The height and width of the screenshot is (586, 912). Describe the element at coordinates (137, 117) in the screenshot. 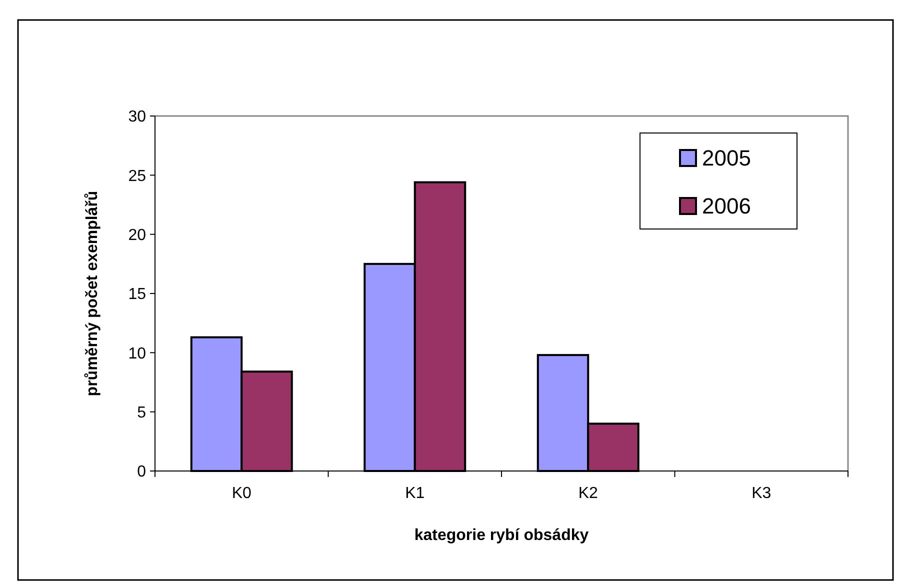

I see `y-tick-label: 30` at that location.